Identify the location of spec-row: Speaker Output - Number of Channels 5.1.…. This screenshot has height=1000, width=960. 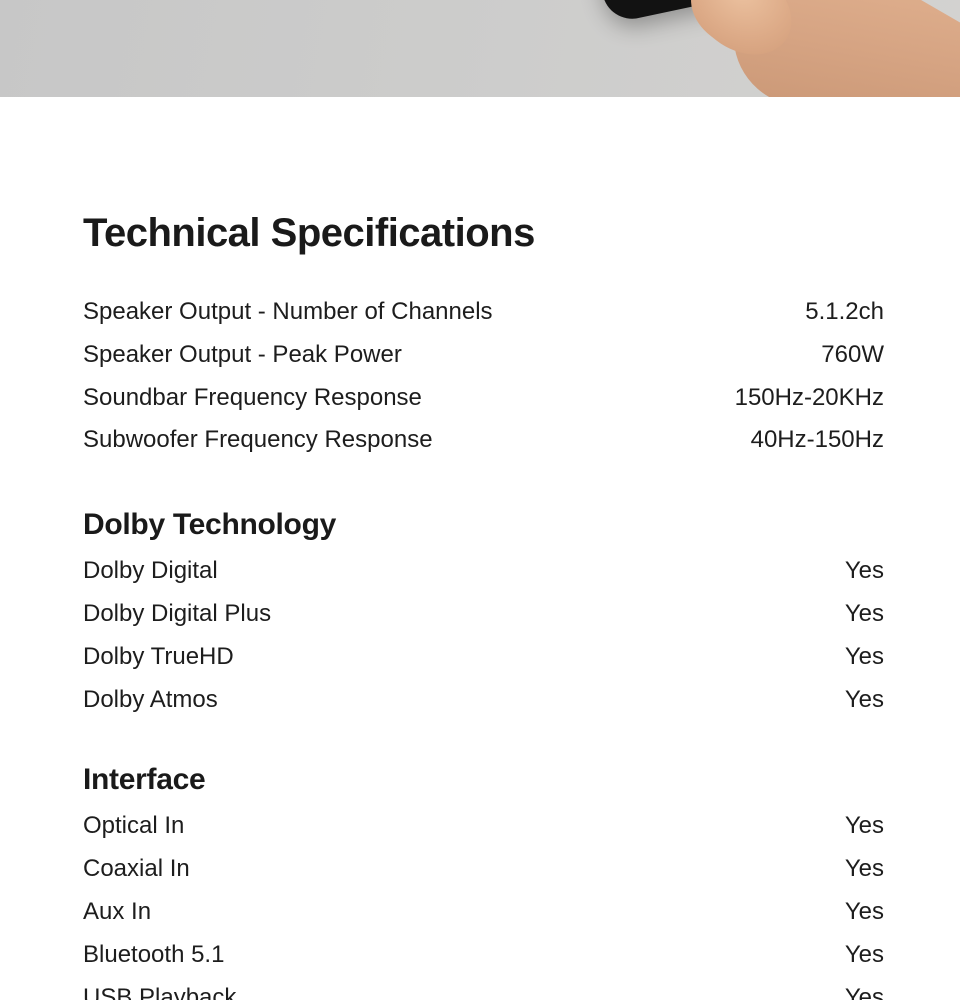
(483, 312).